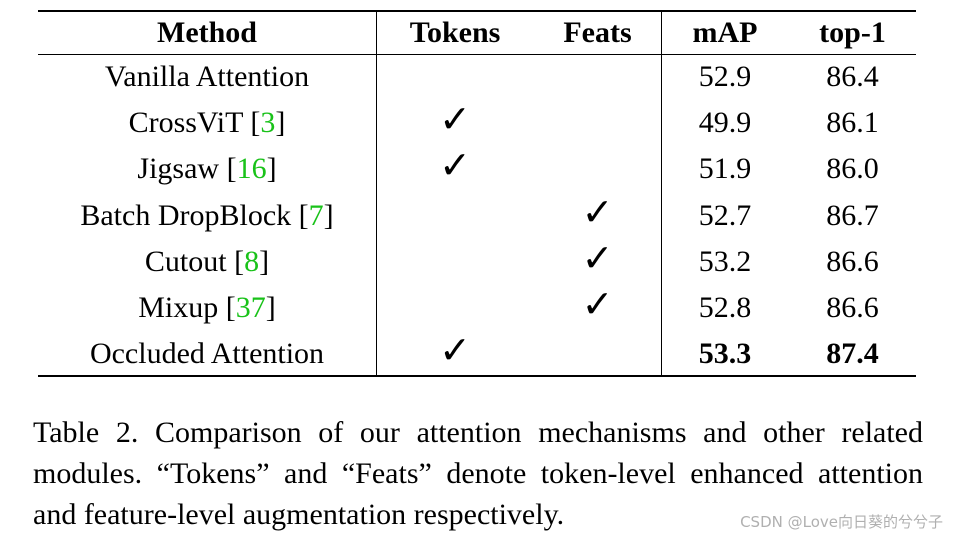  What do you see at coordinates (841, 522) in the screenshot?
I see `watermark: CSDN @Love向日葵的兮兮子` at bounding box center [841, 522].